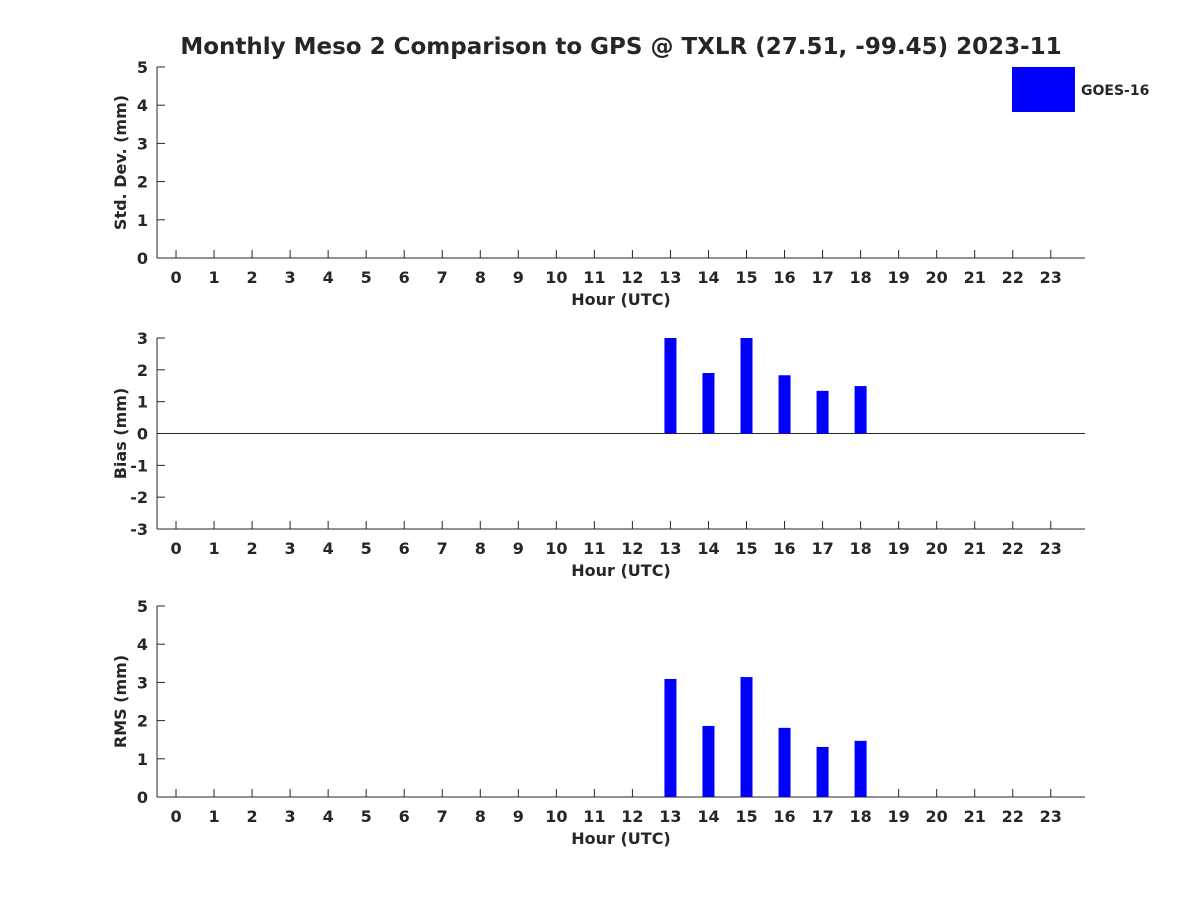 The width and height of the screenshot is (1200, 904). What do you see at coordinates (120, 162) in the screenshot?
I see `y-axis-label: Std. Dev. (mm)` at bounding box center [120, 162].